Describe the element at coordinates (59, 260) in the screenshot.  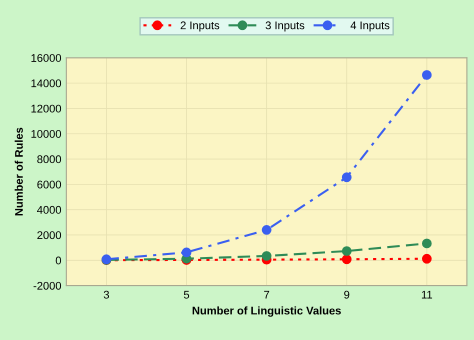
I see `y-tick-label: 0` at that location.